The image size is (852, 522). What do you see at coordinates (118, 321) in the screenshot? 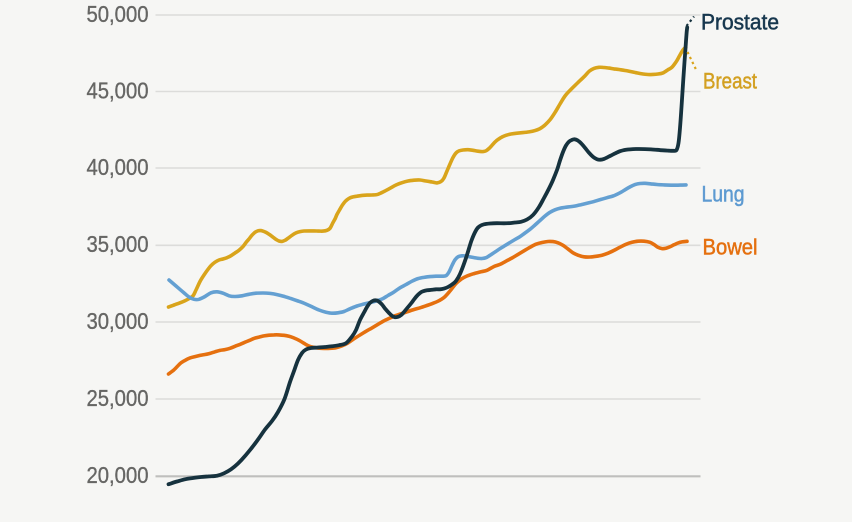
I see `svg-text: 30,000` at bounding box center [118, 321].